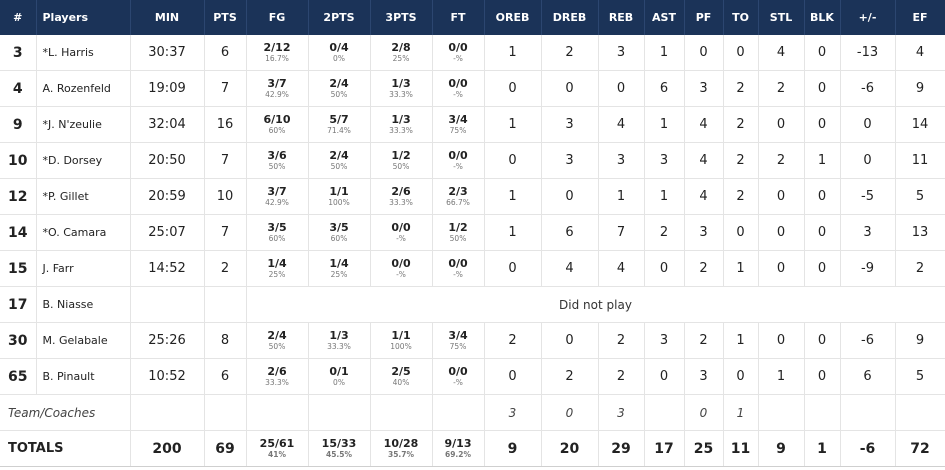 This screenshot has height=470, width=945. I want to click on col-min-header: MIN, so click(167, 17).